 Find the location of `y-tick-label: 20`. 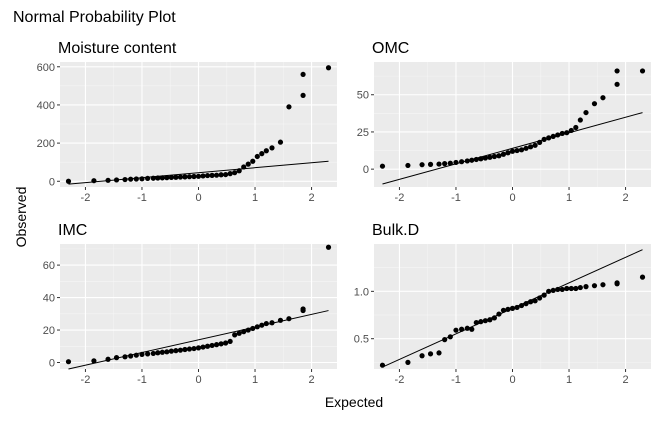

y-tick-label: 20 is located at coordinates (49, 331).